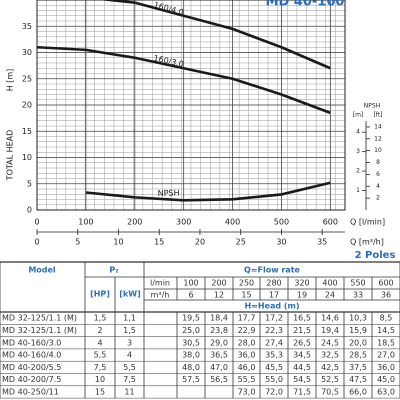 The height and width of the screenshot is (400, 400). What do you see at coordinates (302, 318) in the screenshot?
I see `table-text: 16,5` at bounding box center [302, 318].